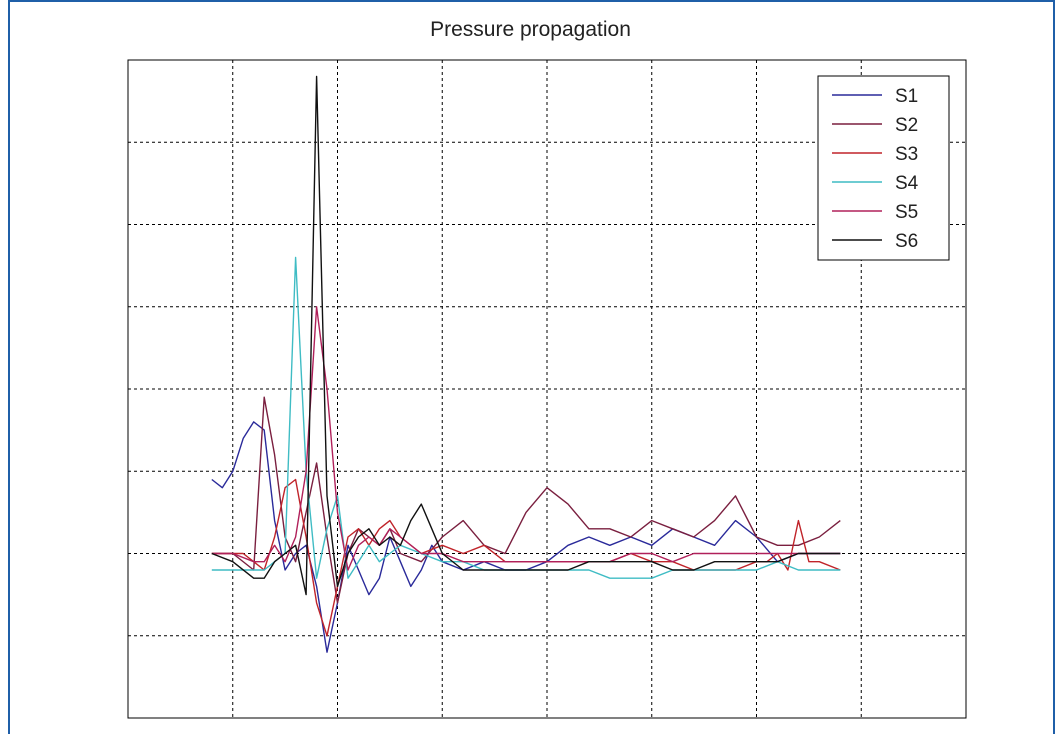 This screenshot has height=734, width=1061. Describe the element at coordinates (526, 557) in the screenshot. I see `series-line-s3` at that location.